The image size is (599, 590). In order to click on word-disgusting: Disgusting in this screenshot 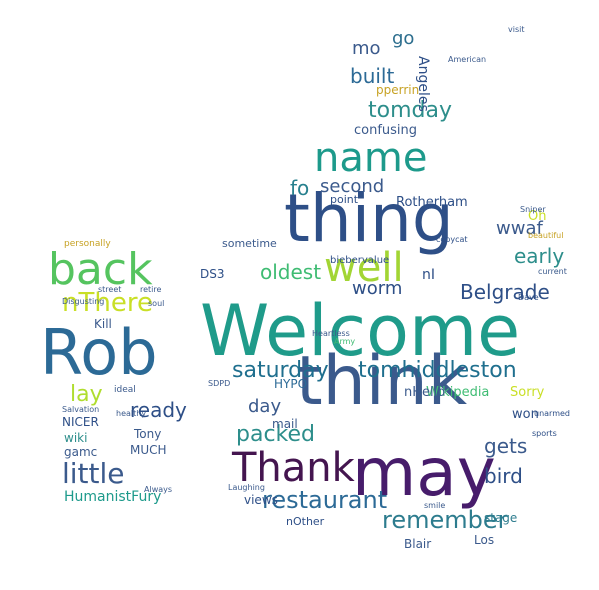, I will do `click(83, 301)`.